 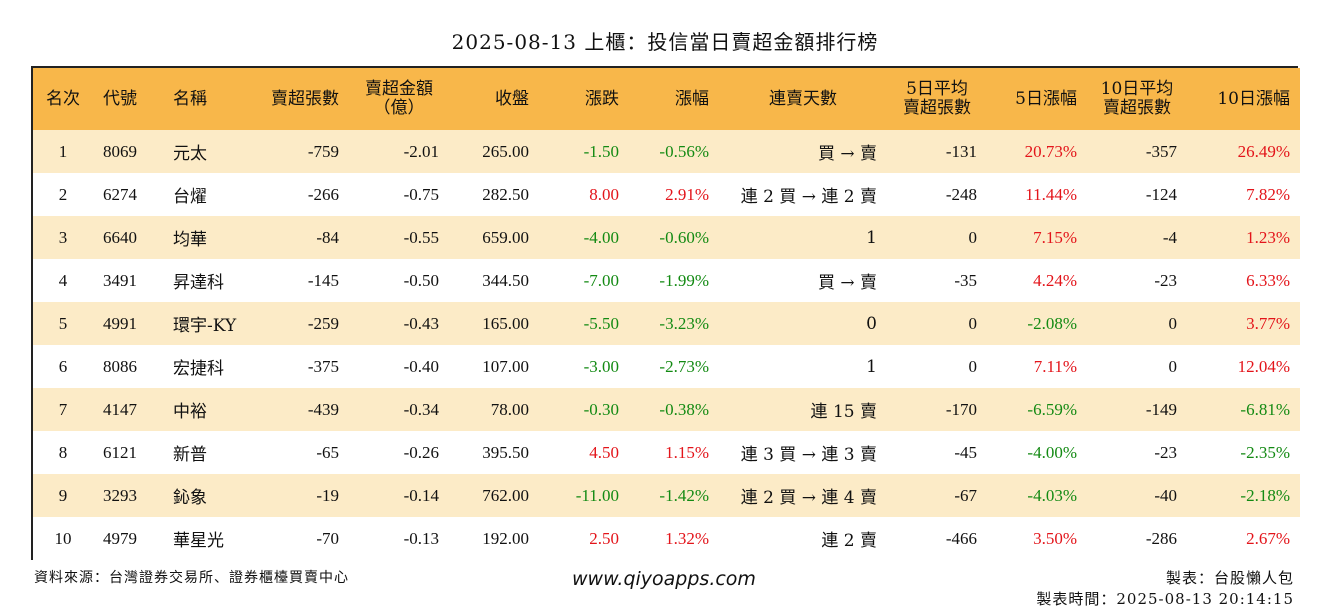 What do you see at coordinates (601, 280) in the screenshot?
I see `cell-change: -7.00` at bounding box center [601, 280].